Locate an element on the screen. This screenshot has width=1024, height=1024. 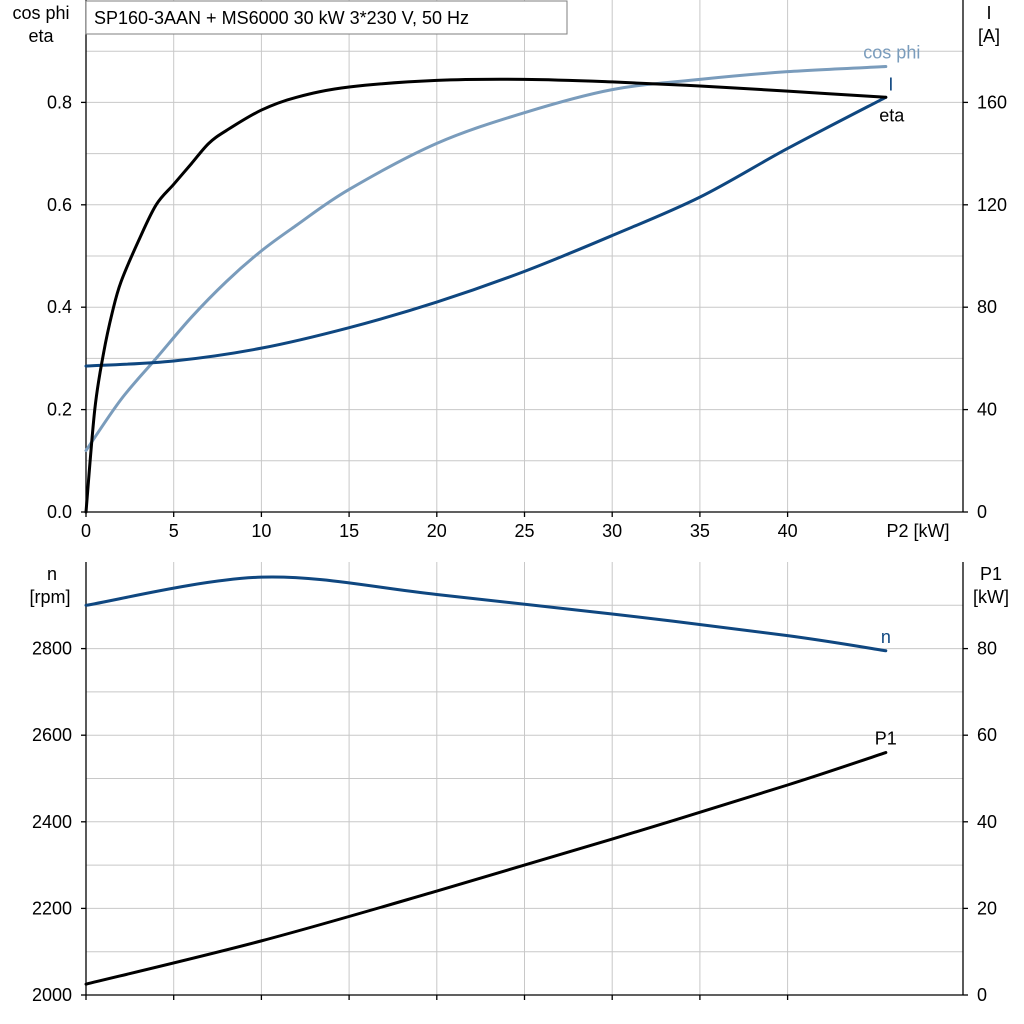
x-tick-label: 10 is located at coordinates (261, 531).